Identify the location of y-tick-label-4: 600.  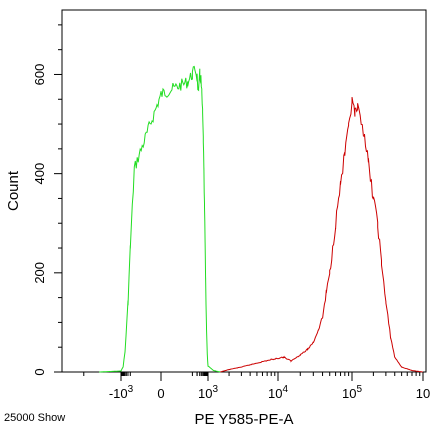
(39, 75).